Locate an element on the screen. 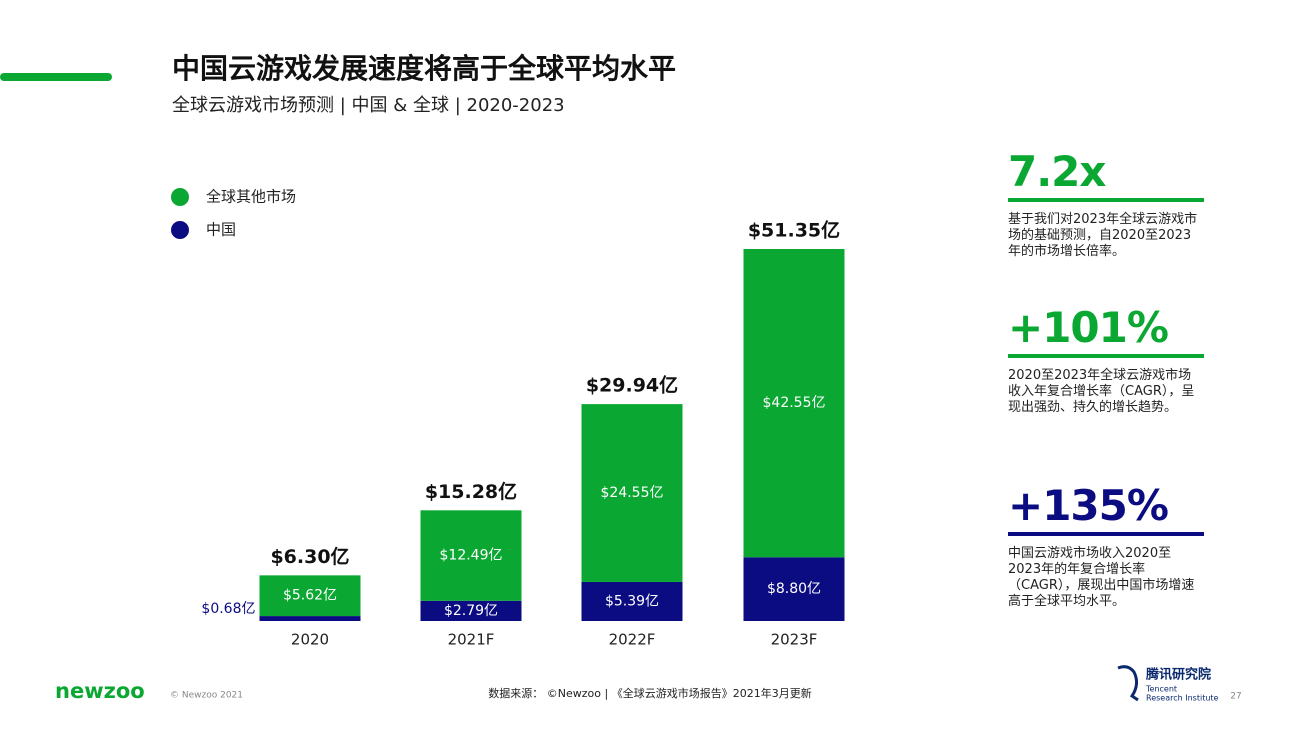 This screenshot has width=1300, height=732. legend-label: 全球其他市场 is located at coordinates (251, 197).